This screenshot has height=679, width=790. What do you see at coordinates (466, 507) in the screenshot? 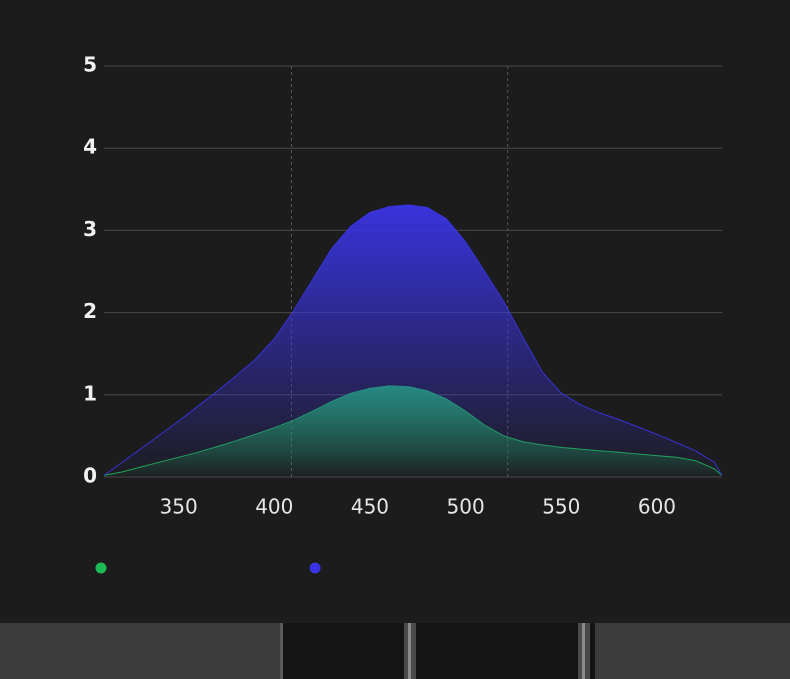
I see `x-tick-label: 500` at bounding box center [466, 507].